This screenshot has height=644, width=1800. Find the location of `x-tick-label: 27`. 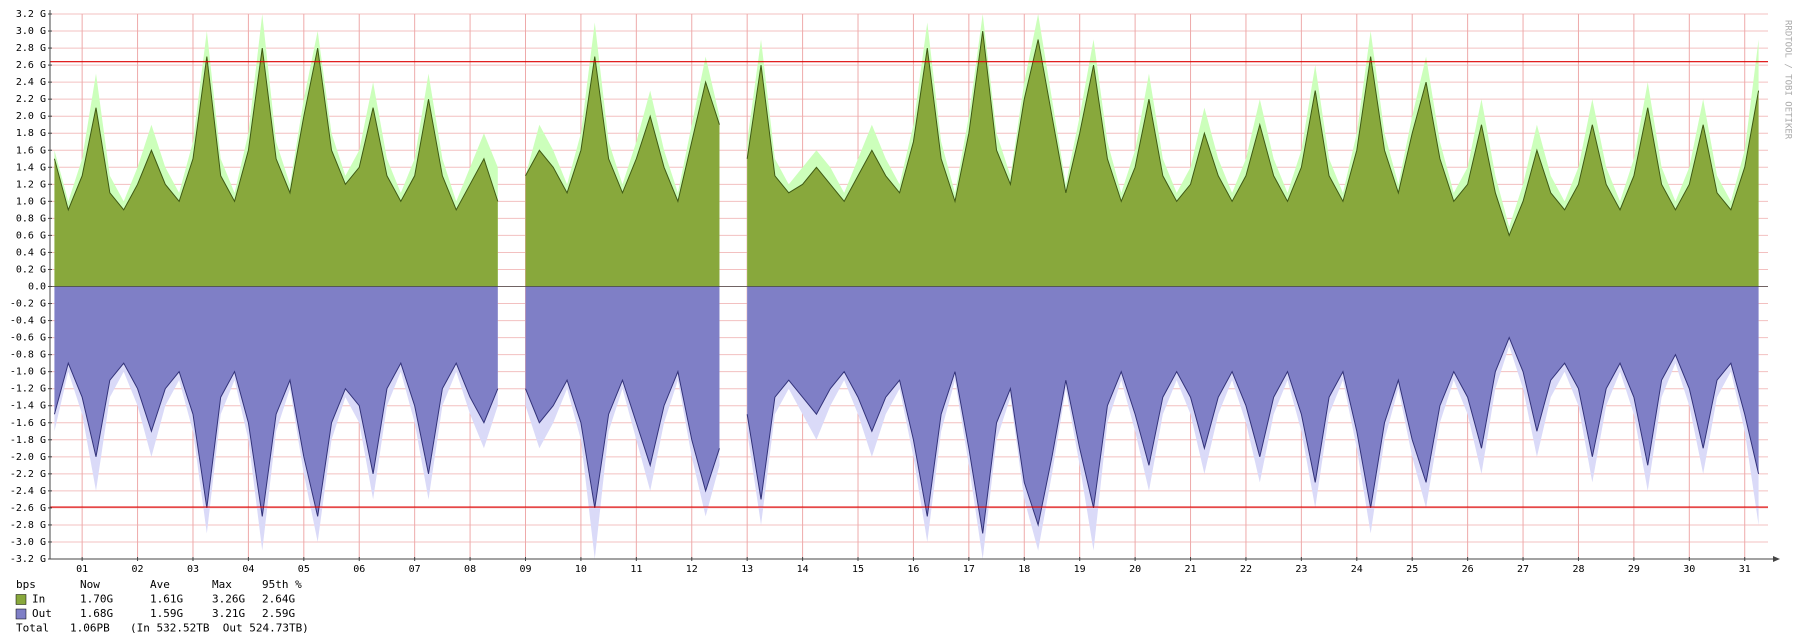

x-tick-label: 27 is located at coordinates (1523, 569).